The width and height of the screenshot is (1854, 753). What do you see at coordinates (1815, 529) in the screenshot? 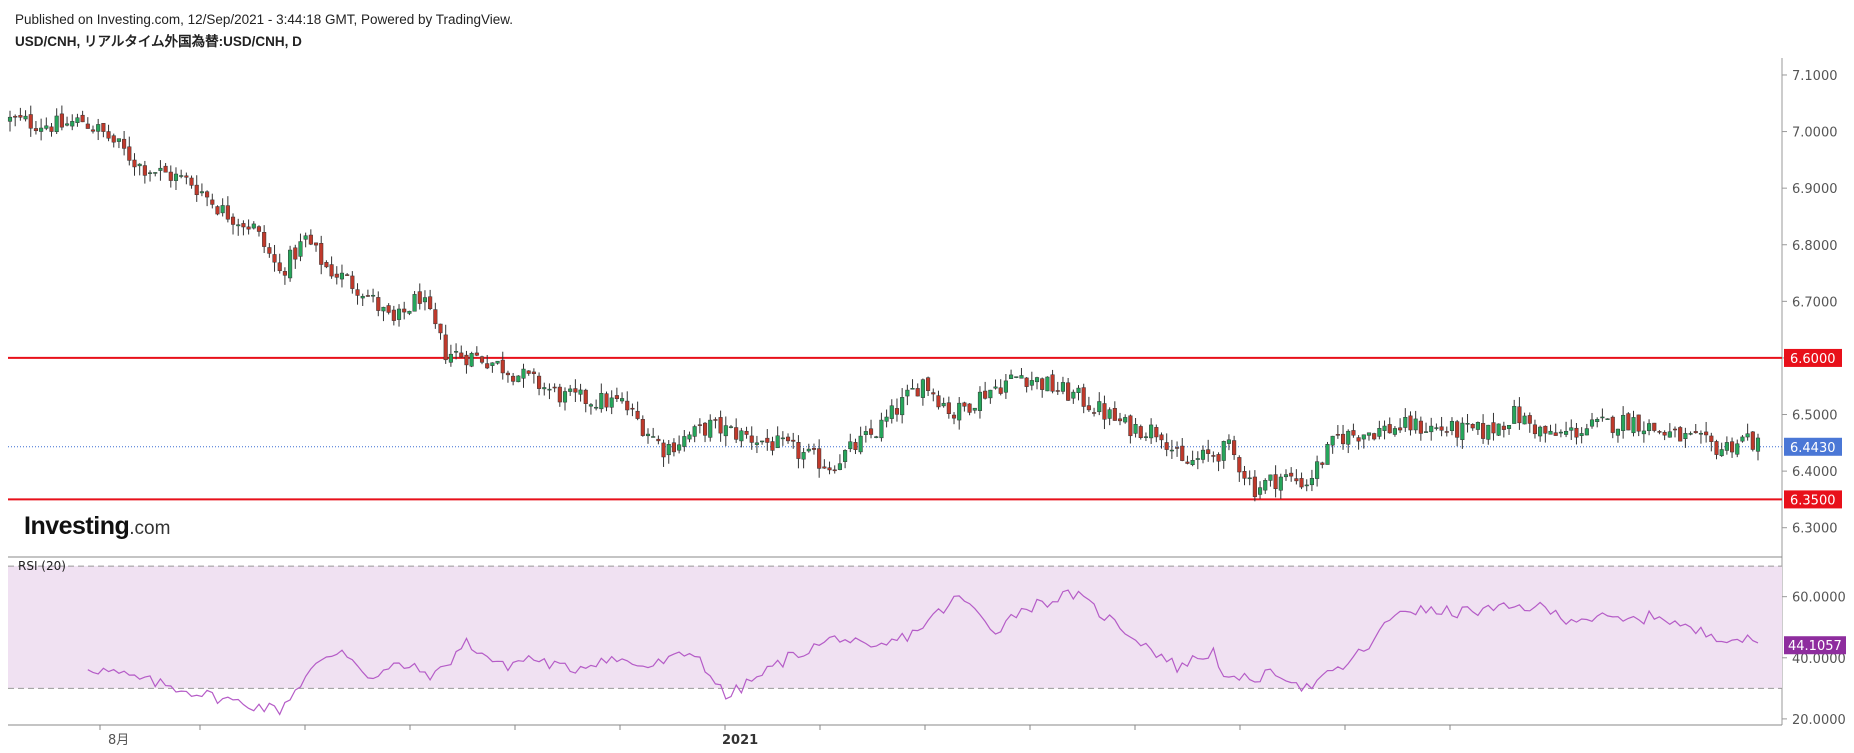
I see `price-tick-label: 6.3000` at bounding box center [1815, 529].